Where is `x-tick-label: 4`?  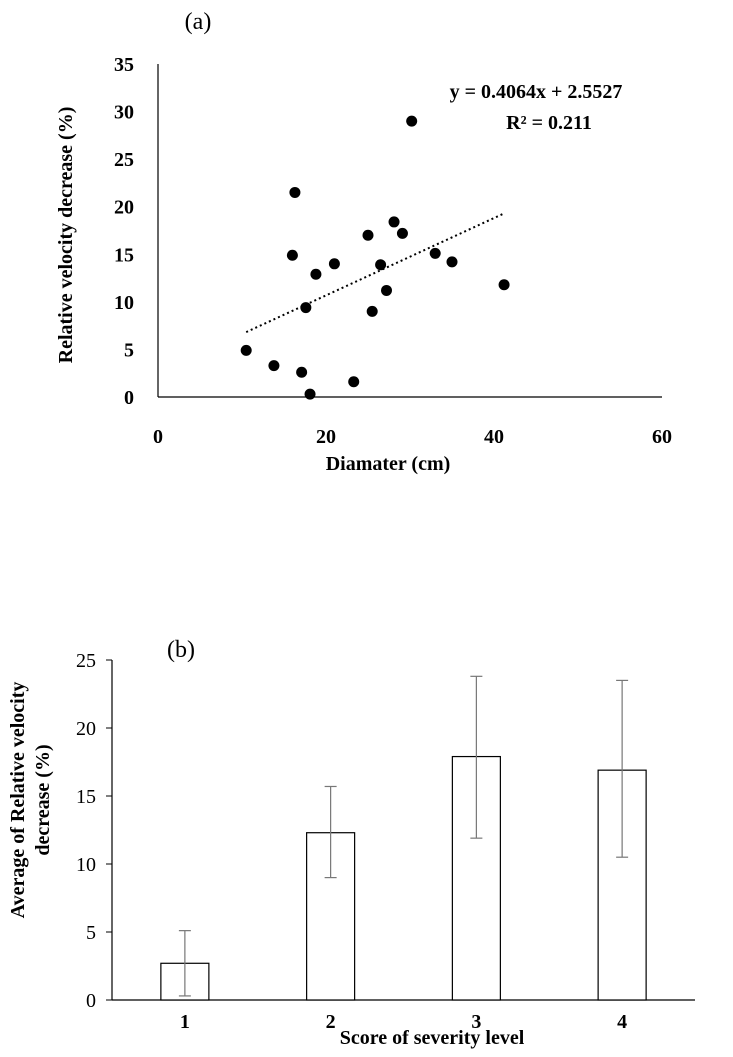
x-tick-label: 4 is located at coordinates (622, 1022).